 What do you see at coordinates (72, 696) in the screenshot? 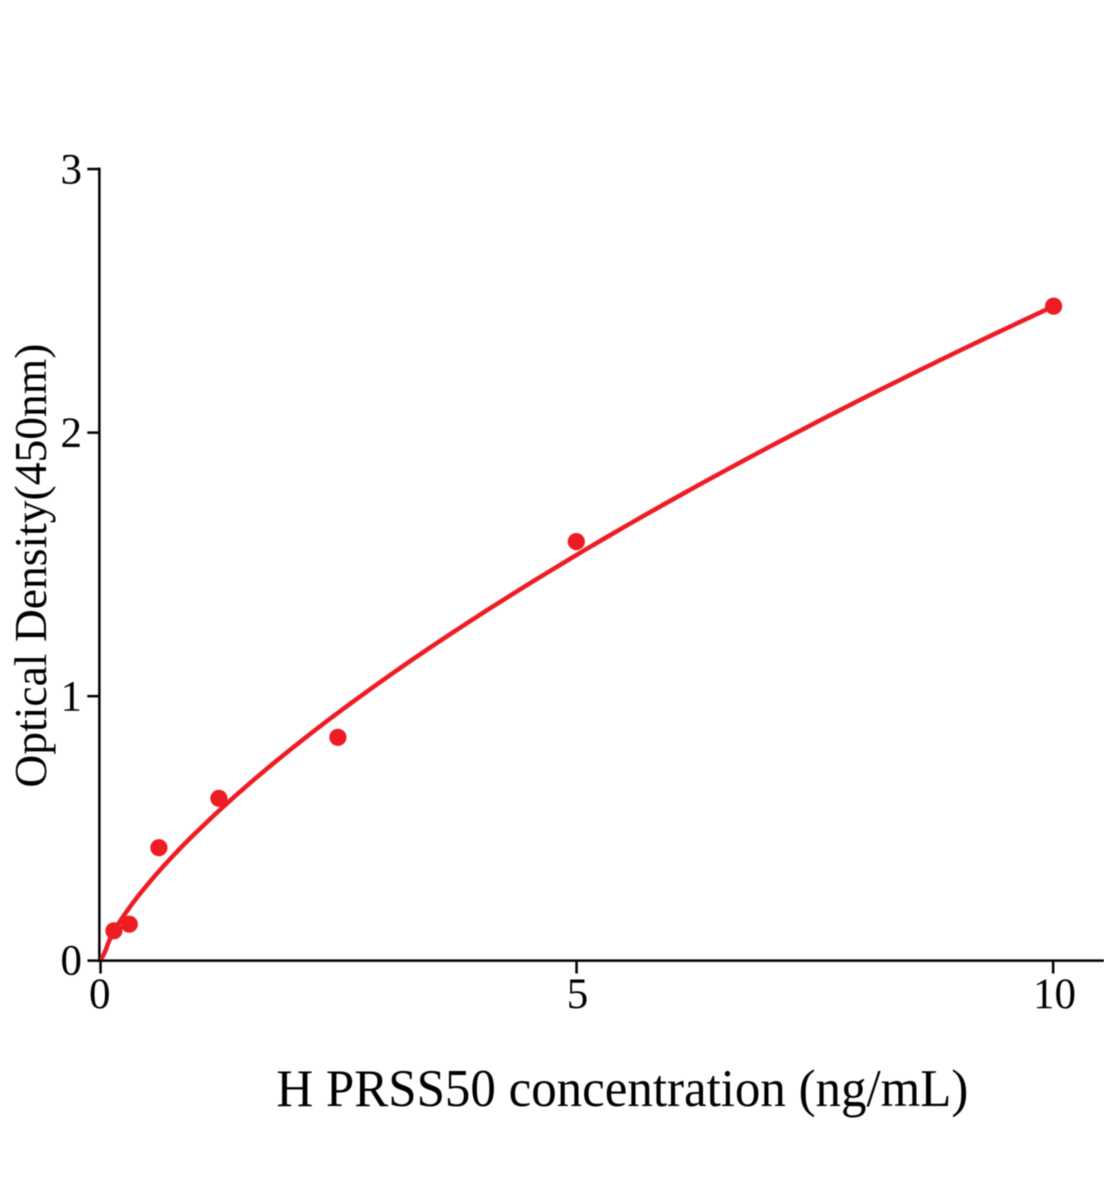
I see `svg-text: 1` at bounding box center [72, 696].